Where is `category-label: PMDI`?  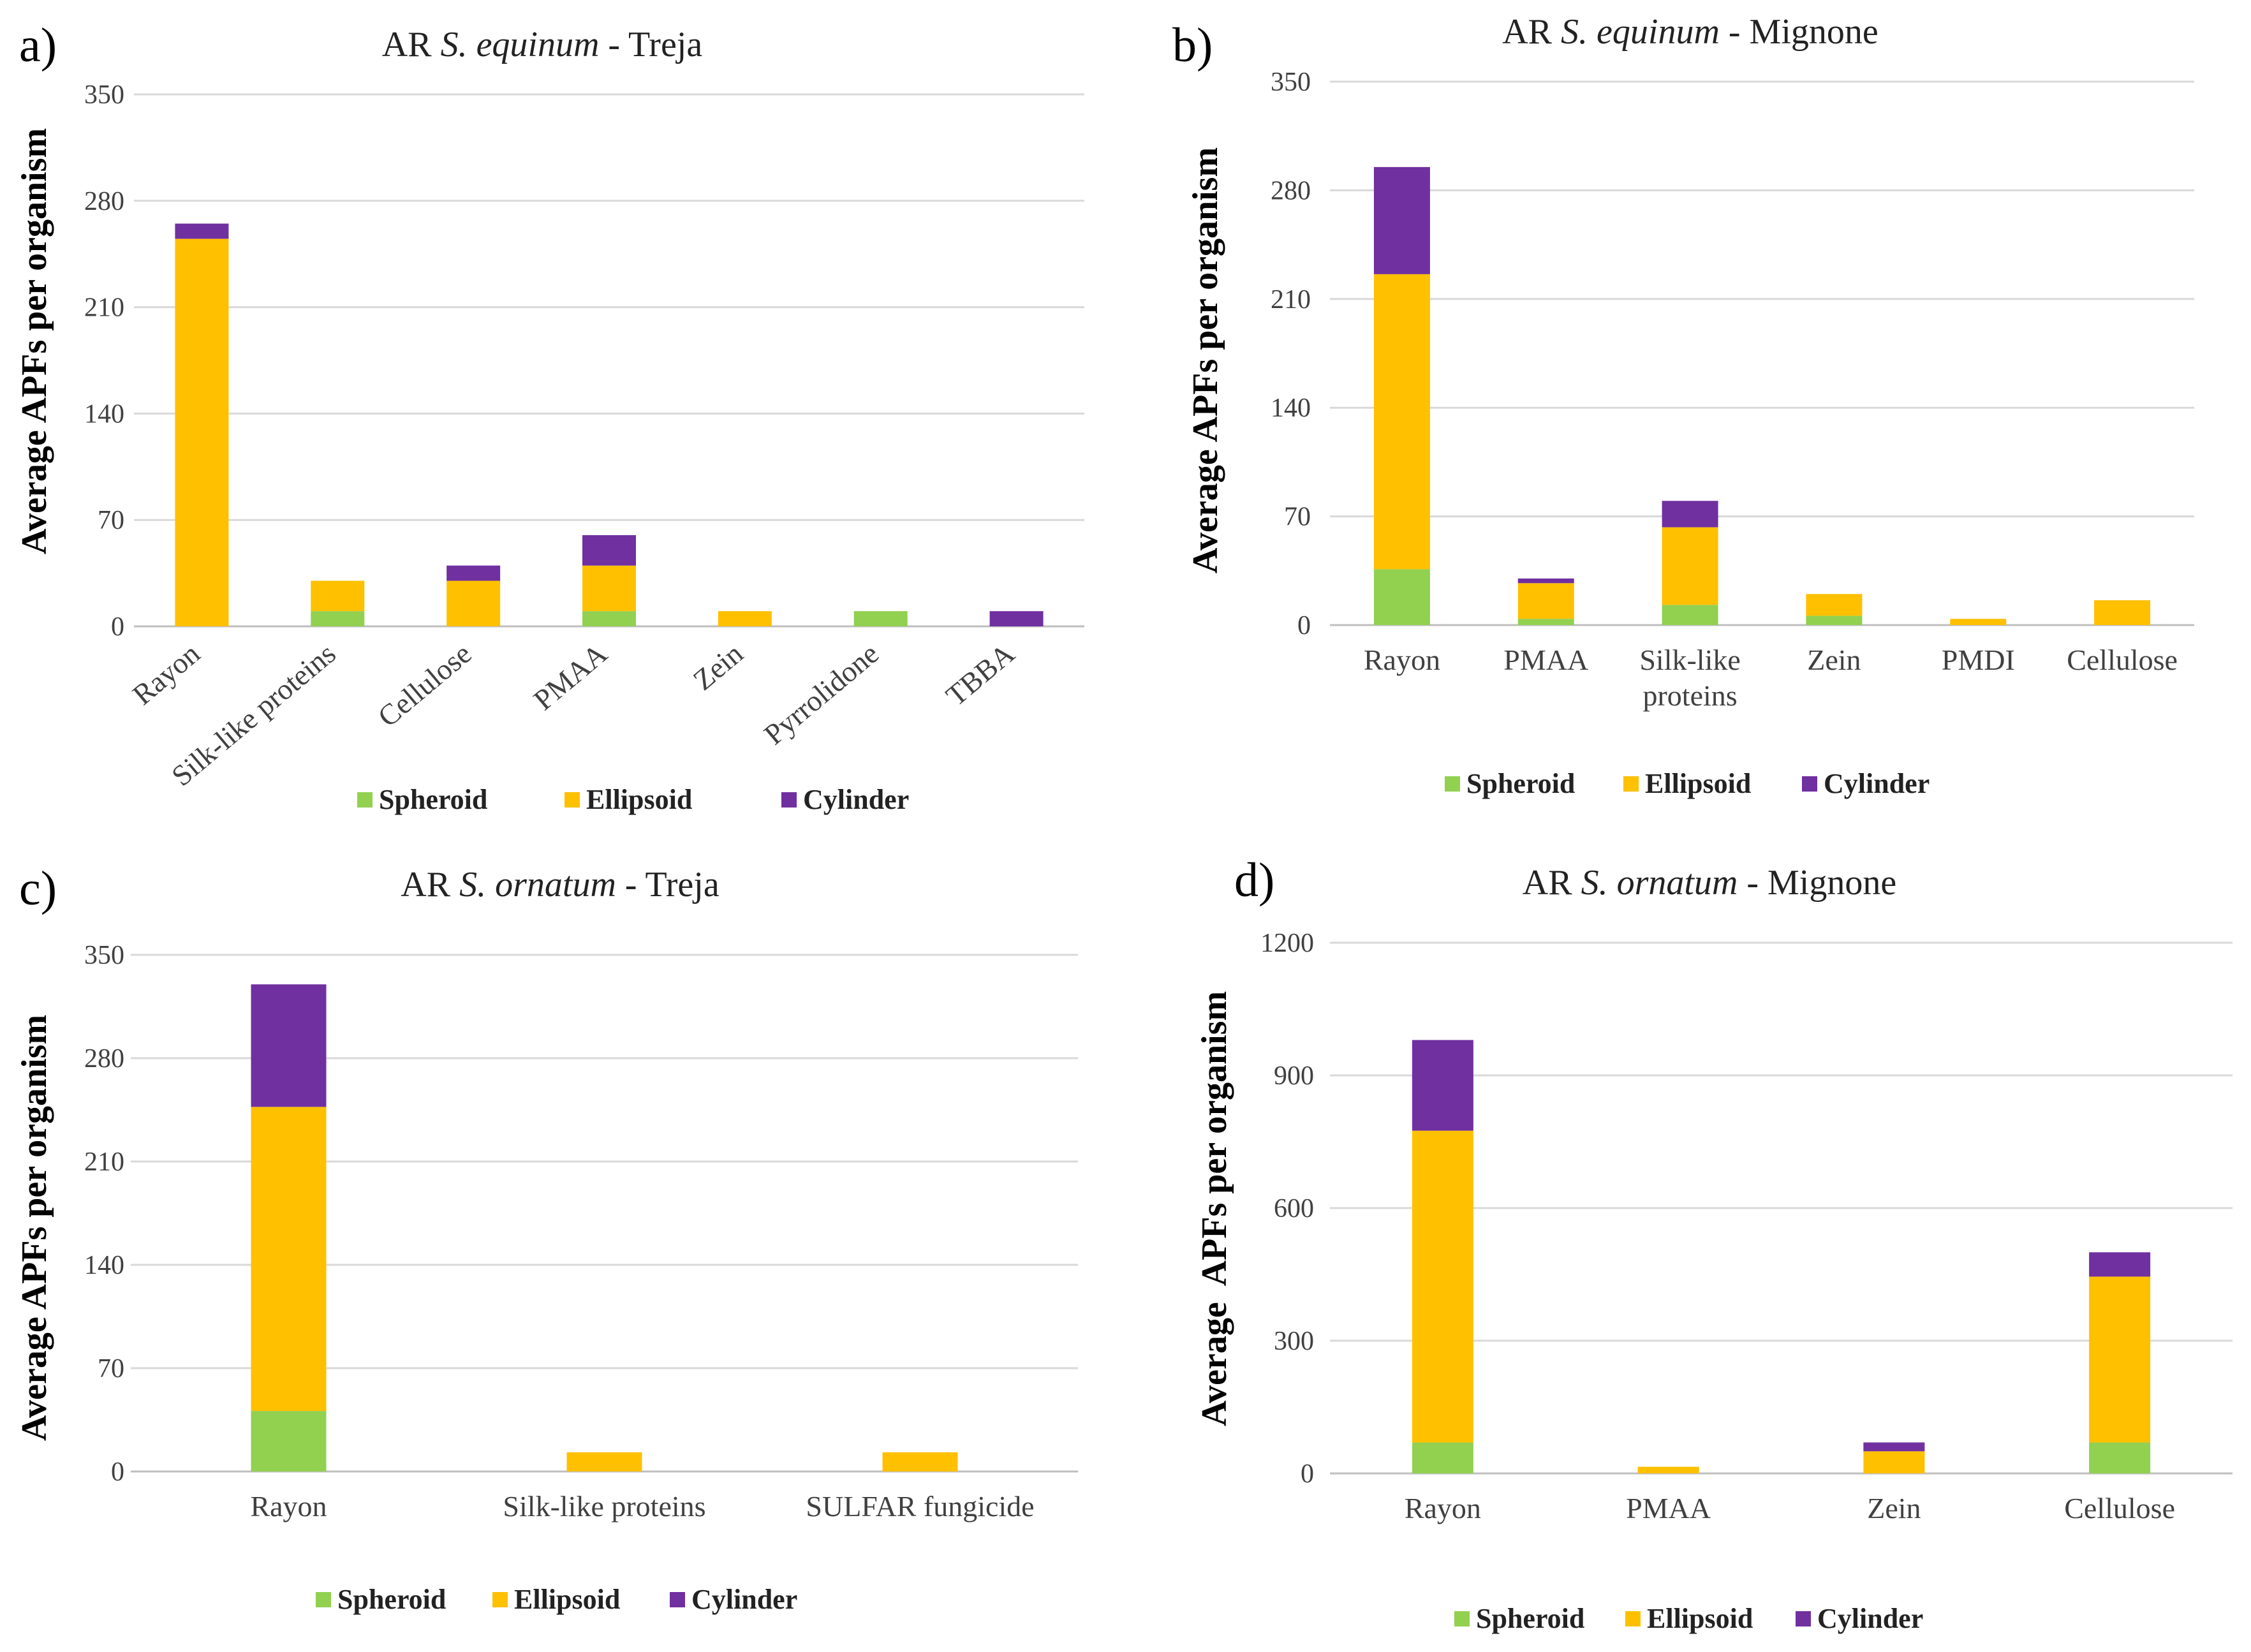
category-label: PMDI is located at coordinates (1978, 660).